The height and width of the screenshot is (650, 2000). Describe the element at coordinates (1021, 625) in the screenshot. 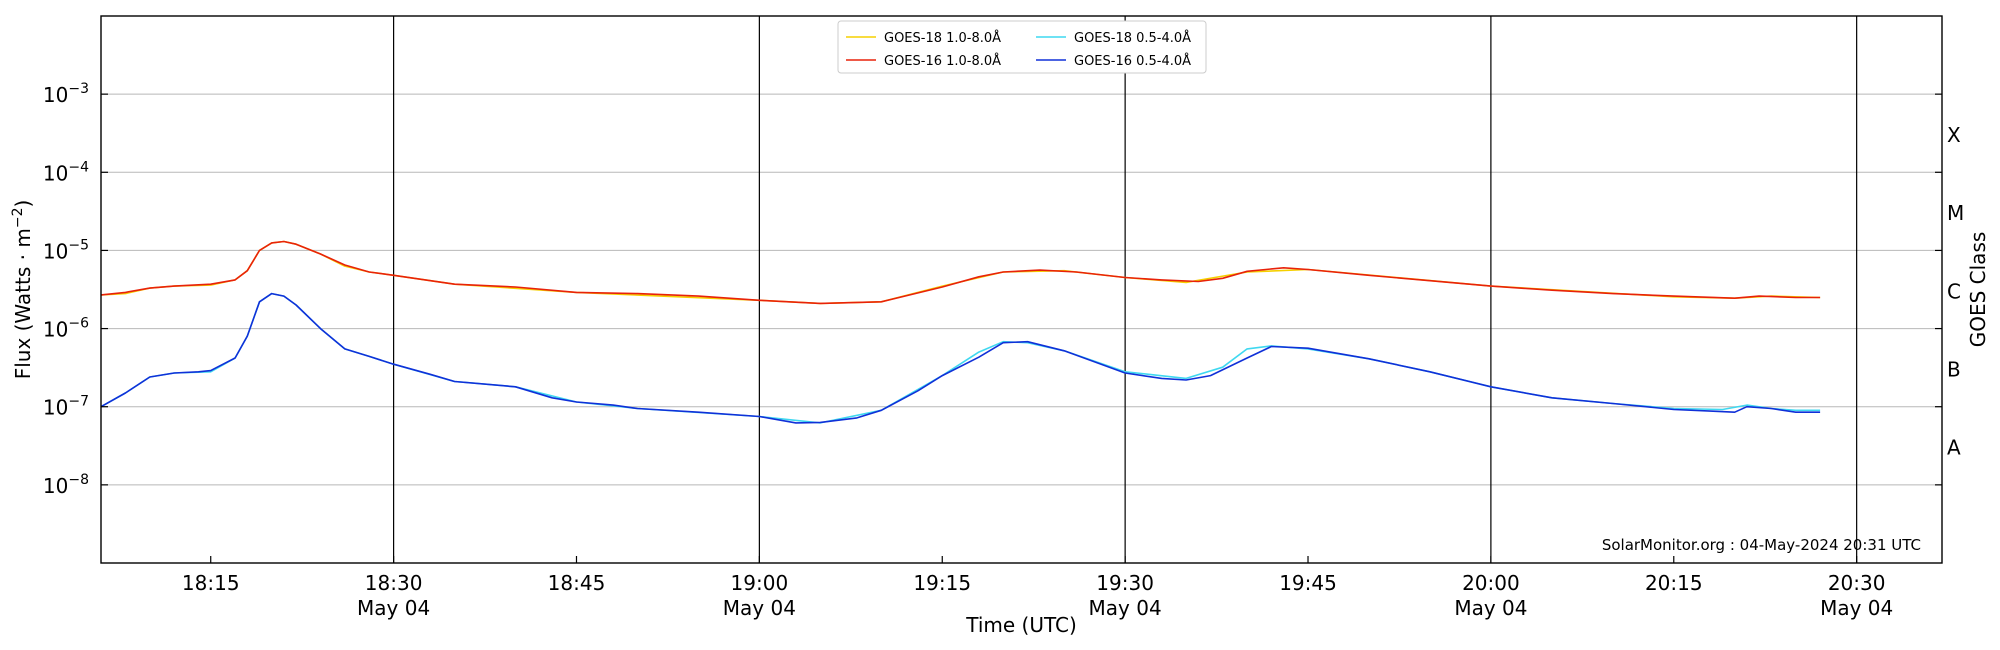

I see `x-axis-title: Time (UTC)` at that location.